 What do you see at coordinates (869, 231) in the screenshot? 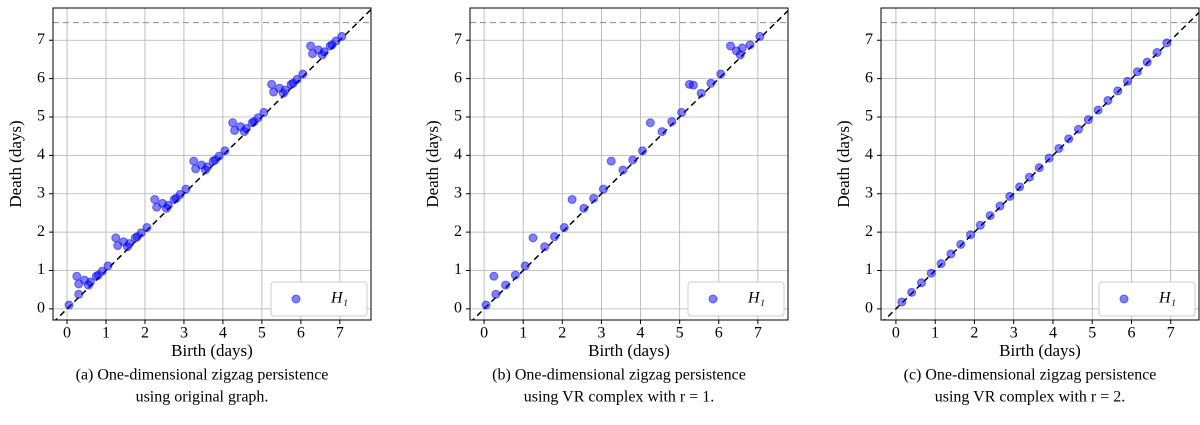
I see `y-tick-label: 2` at bounding box center [869, 231].